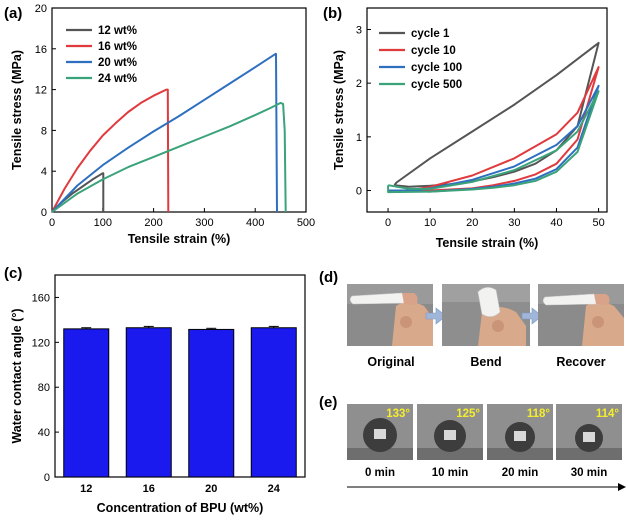 This screenshot has width=628, height=520. What do you see at coordinates (17, 110) in the screenshot?
I see `y-axis-label-a: Tensile stress (MPa)` at bounding box center [17, 110].